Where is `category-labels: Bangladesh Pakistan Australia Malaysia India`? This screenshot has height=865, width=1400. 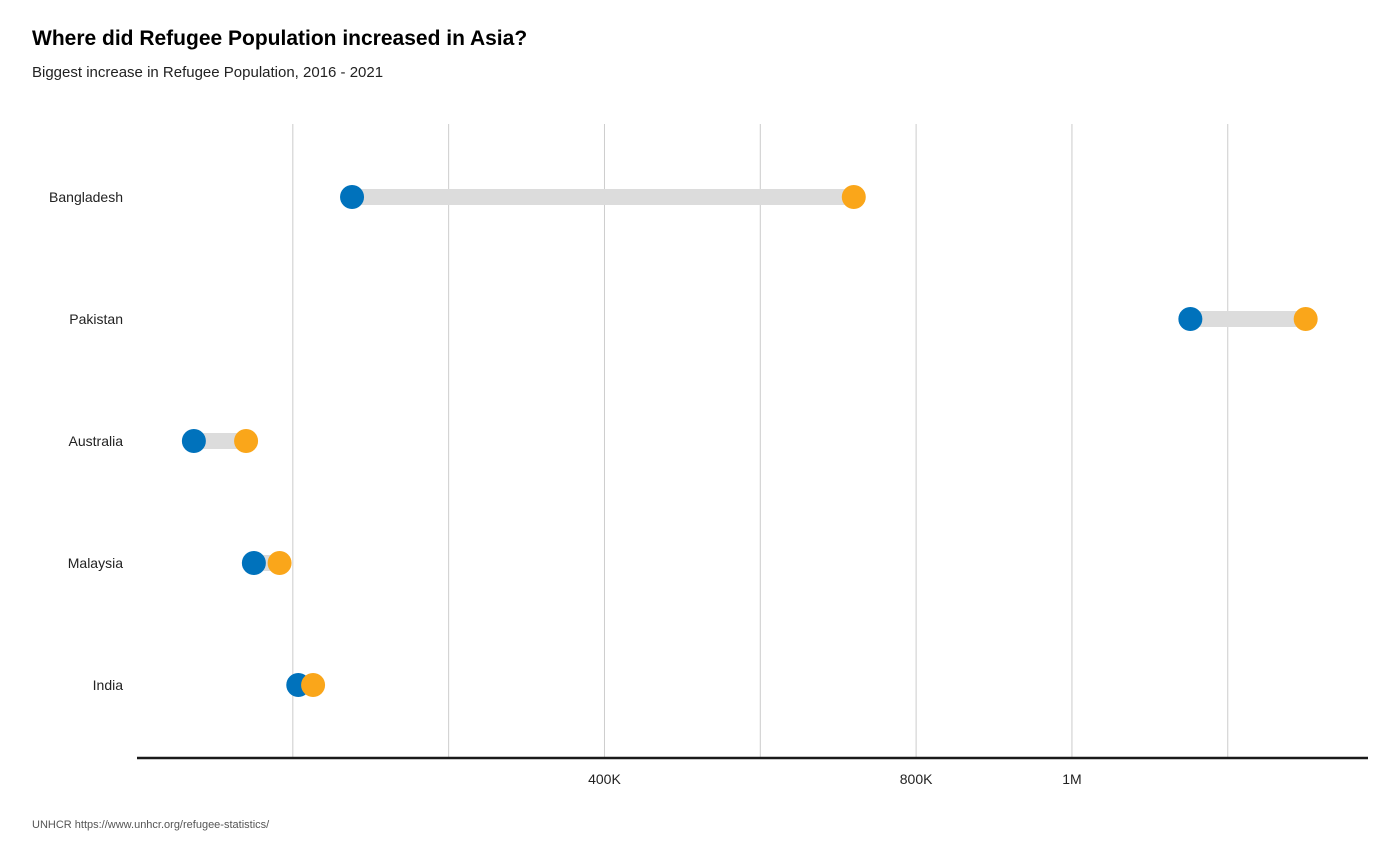 category-labels: Bangladesh Pakistan Australia Malaysia India is located at coordinates (86, 441).